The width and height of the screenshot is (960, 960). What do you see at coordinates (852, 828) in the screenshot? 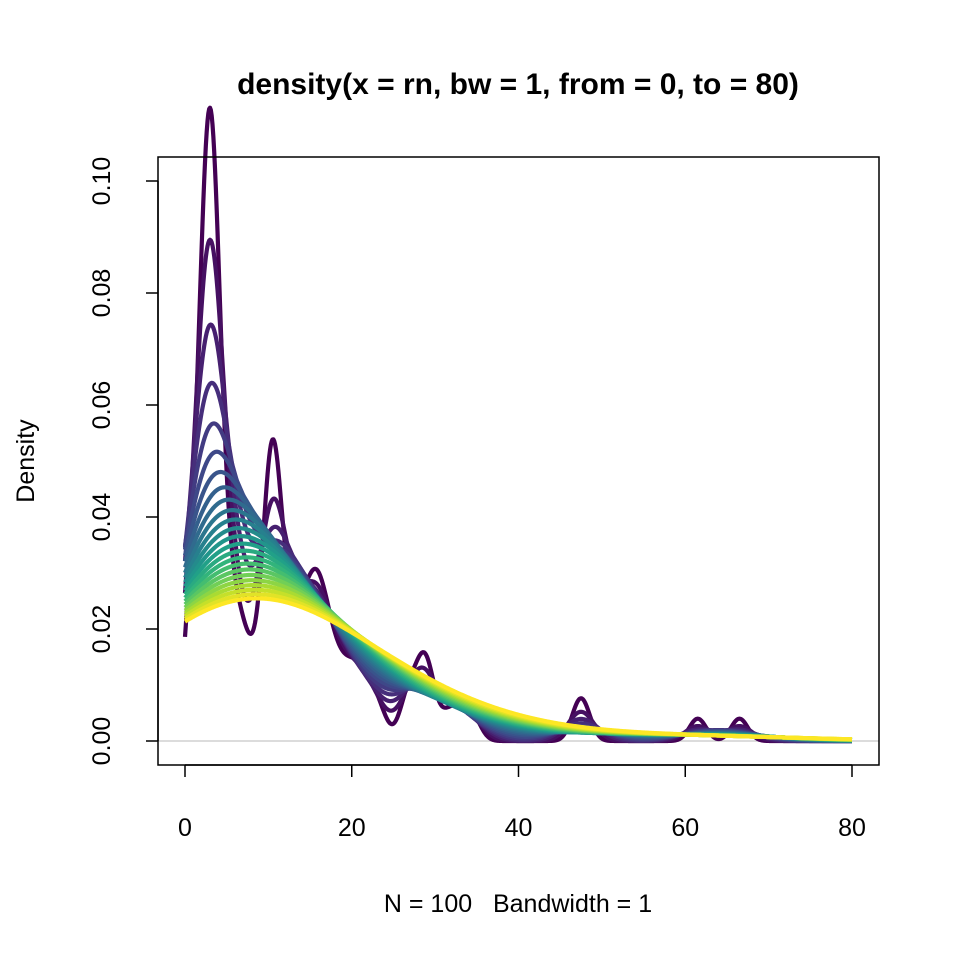
I see `x-tick-label: 80` at bounding box center [852, 828].